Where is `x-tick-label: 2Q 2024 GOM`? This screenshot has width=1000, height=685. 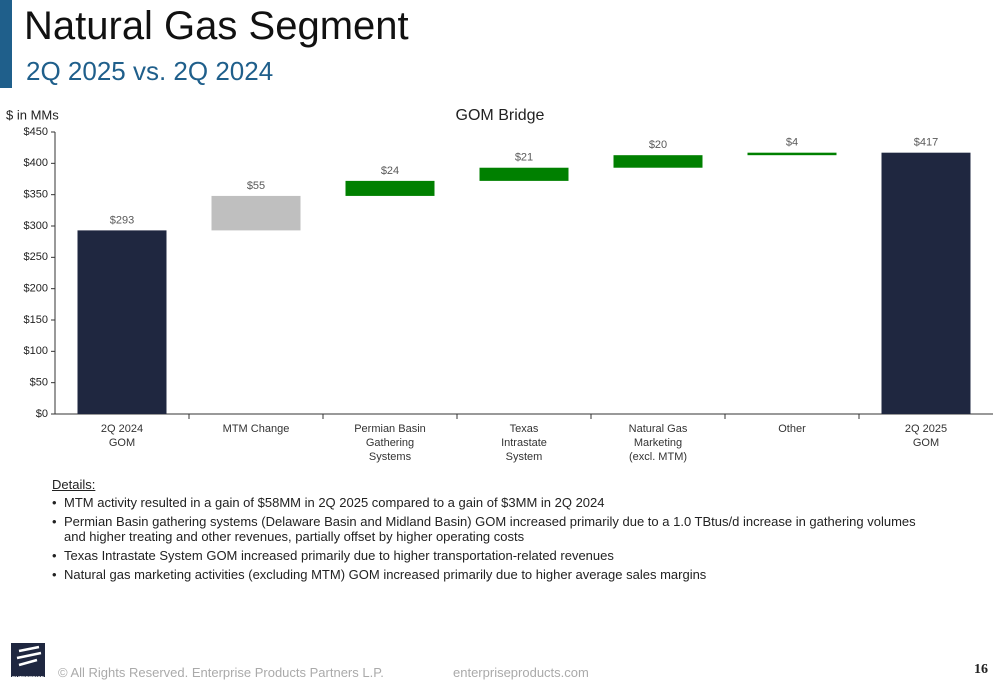
x-tick-label: 2Q 2024 GOM is located at coordinates (122, 436).